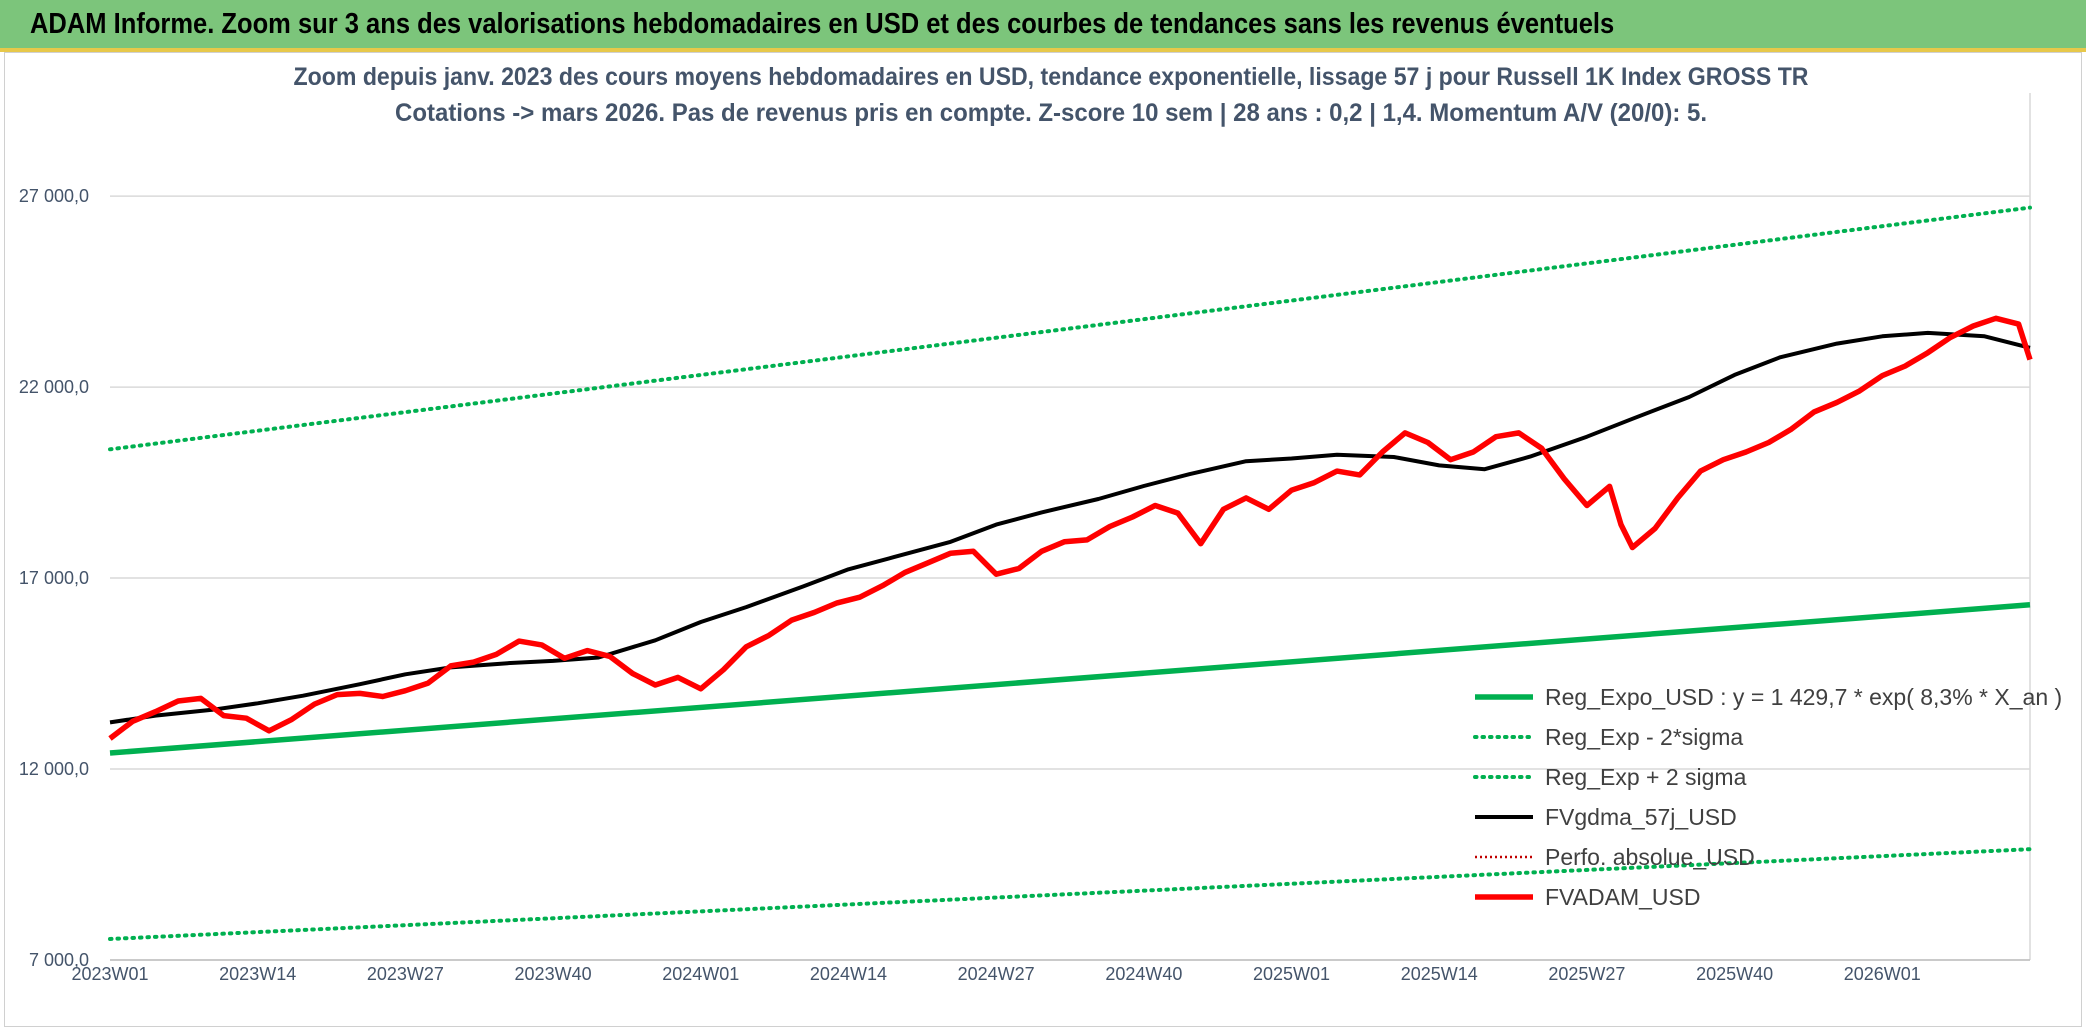  What do you see at coordinates (405, 974) in the screenshot?
I see `x-tick-label: 2023W27` at bounding box center [405, 974].